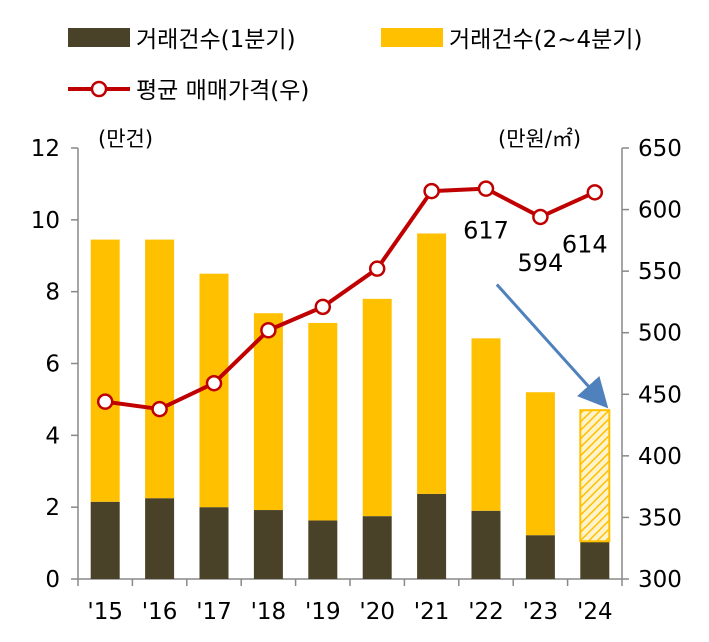 The image size is (709, 642). I want to click on left-tick-label: 10, so click(45, 221).